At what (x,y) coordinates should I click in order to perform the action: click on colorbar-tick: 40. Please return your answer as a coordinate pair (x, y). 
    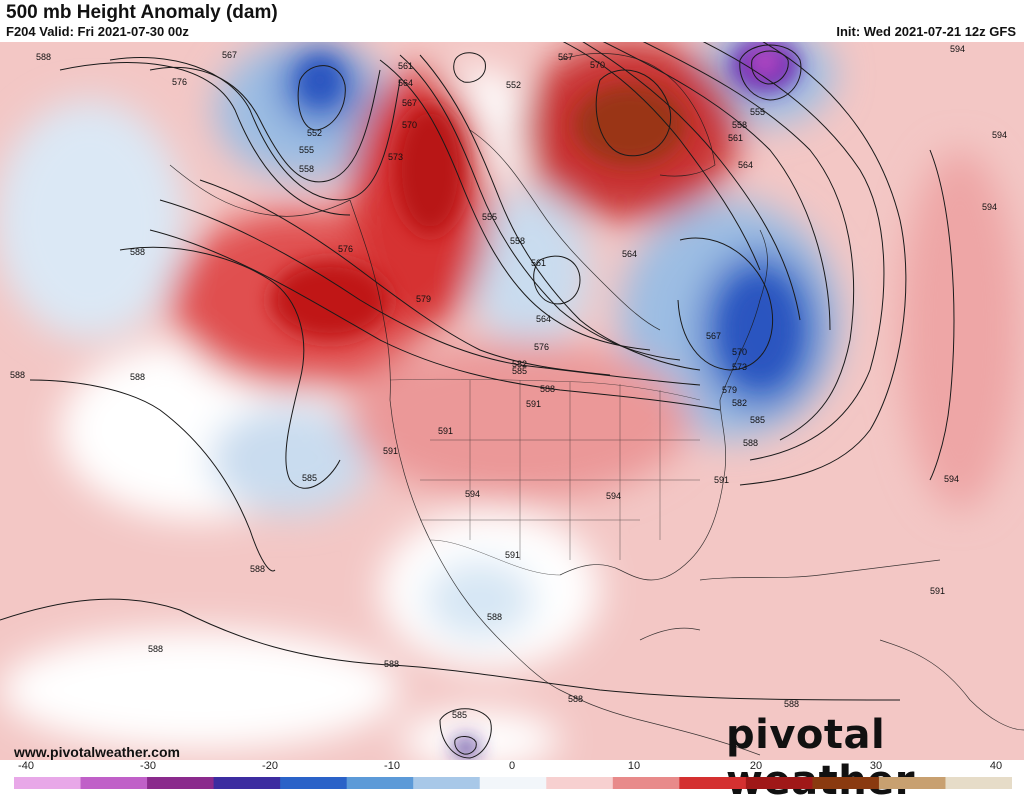
    Looking at the image, I should click on (996, 766).